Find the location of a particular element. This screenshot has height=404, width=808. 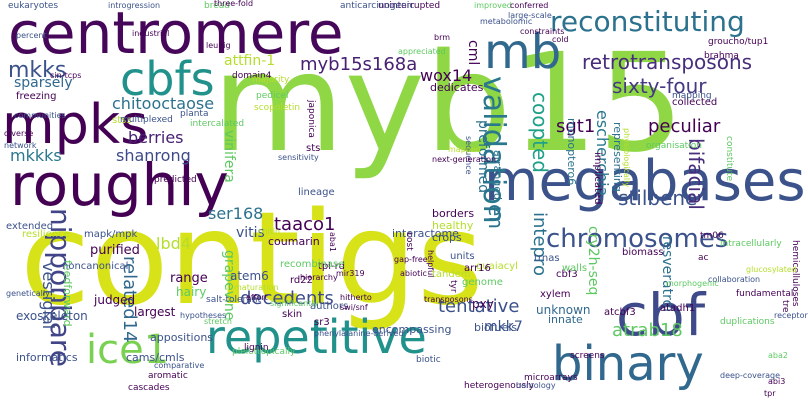

cloud-word: units is located at coordinates (462, 256).